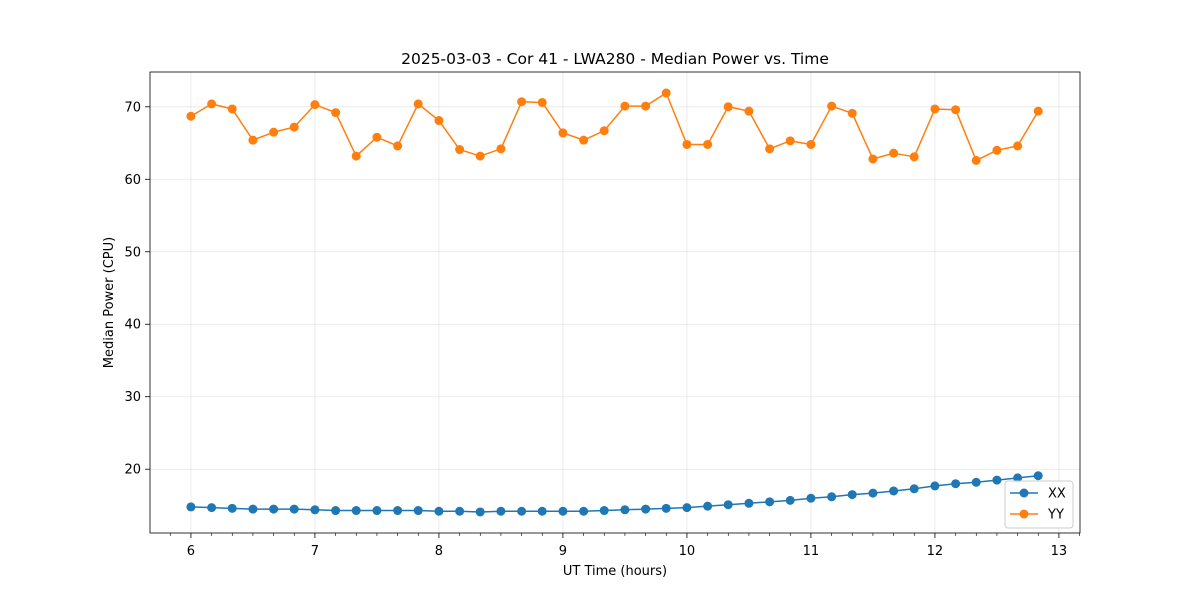 The height and width of the screenshot is (600, 1200). What do you see at coordinates (935, 551) in the screenshot?
I see `x-tick-label: 12` at bounding box center [935, 551].